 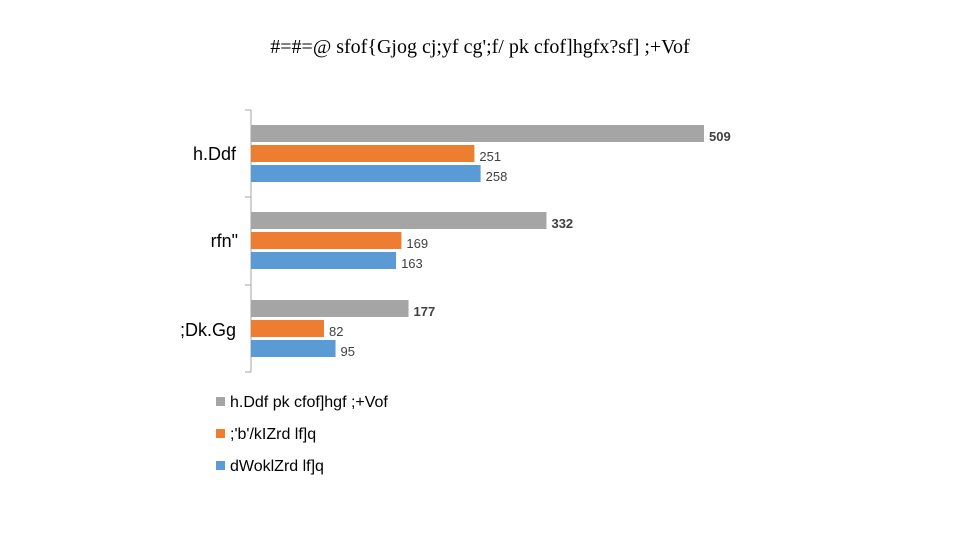 What do you see at coordinates (412, 263) in the screenshot?
I see `data-label: 163` at bounding box center [412, 263].